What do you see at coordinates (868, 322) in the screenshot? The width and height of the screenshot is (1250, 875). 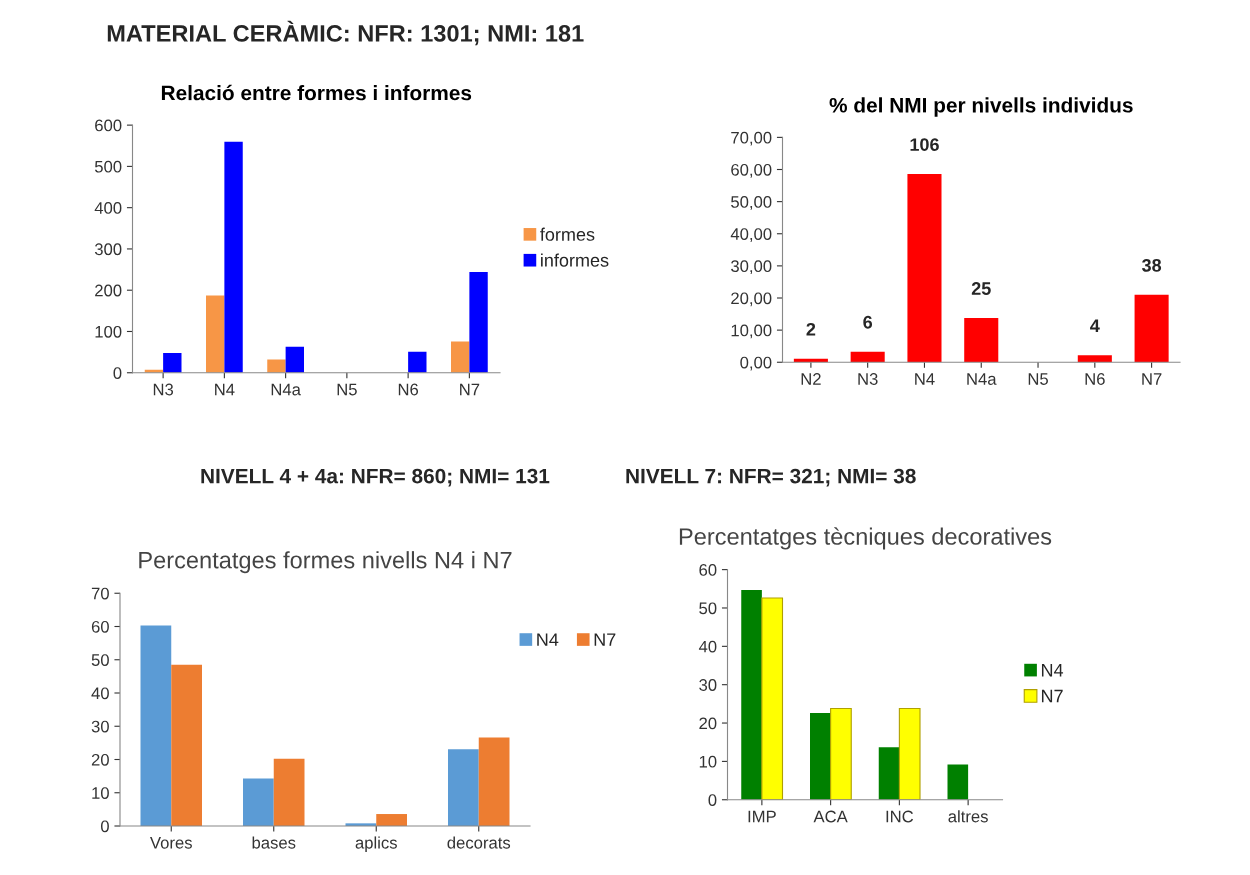 I see `annotation: 6` at bounding box center [868, 322].